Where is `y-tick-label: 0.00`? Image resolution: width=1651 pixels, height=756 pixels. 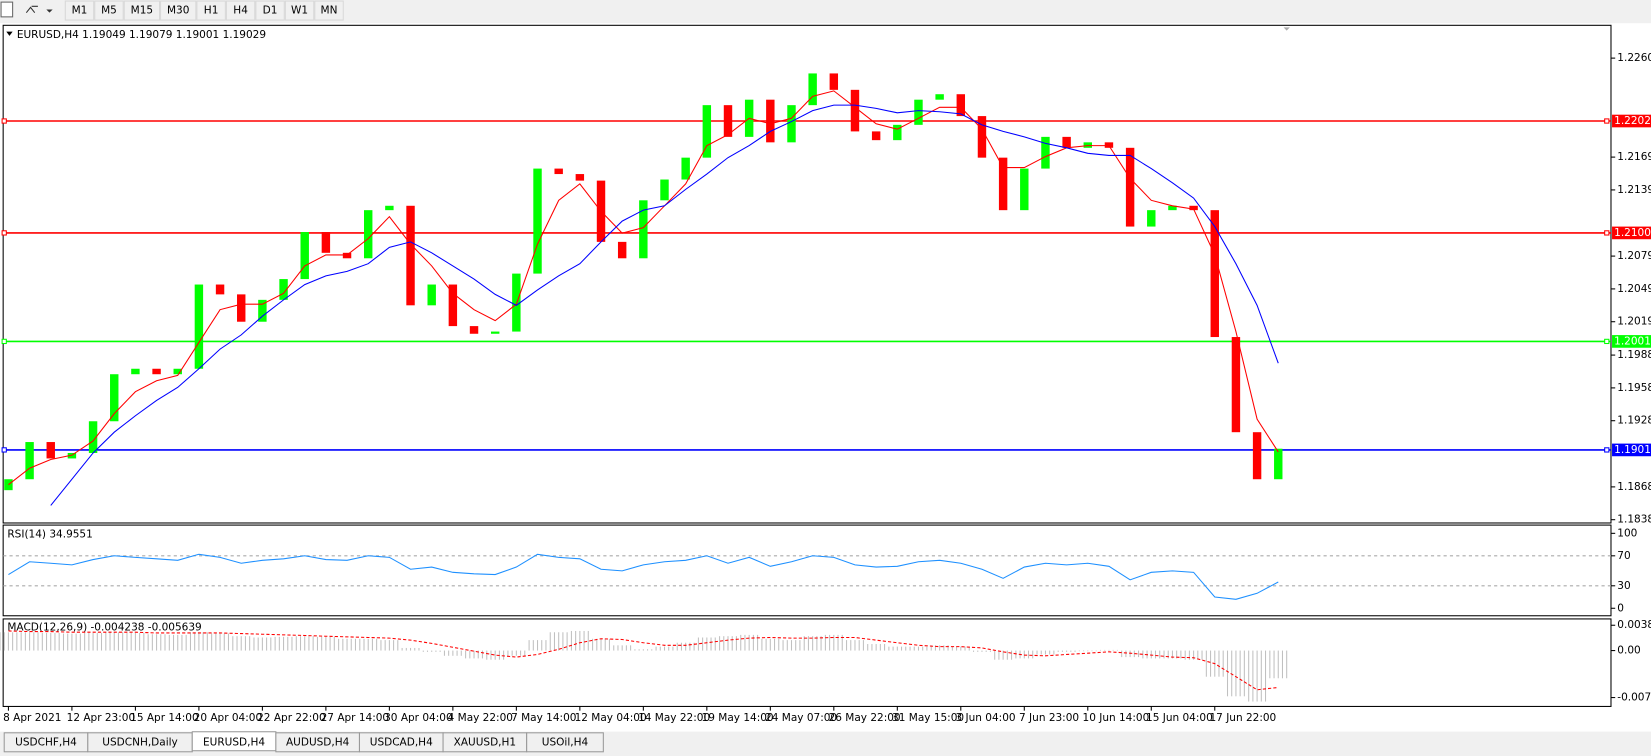 y-tick-label: 0.00 is located at coordinates (1628, 651).